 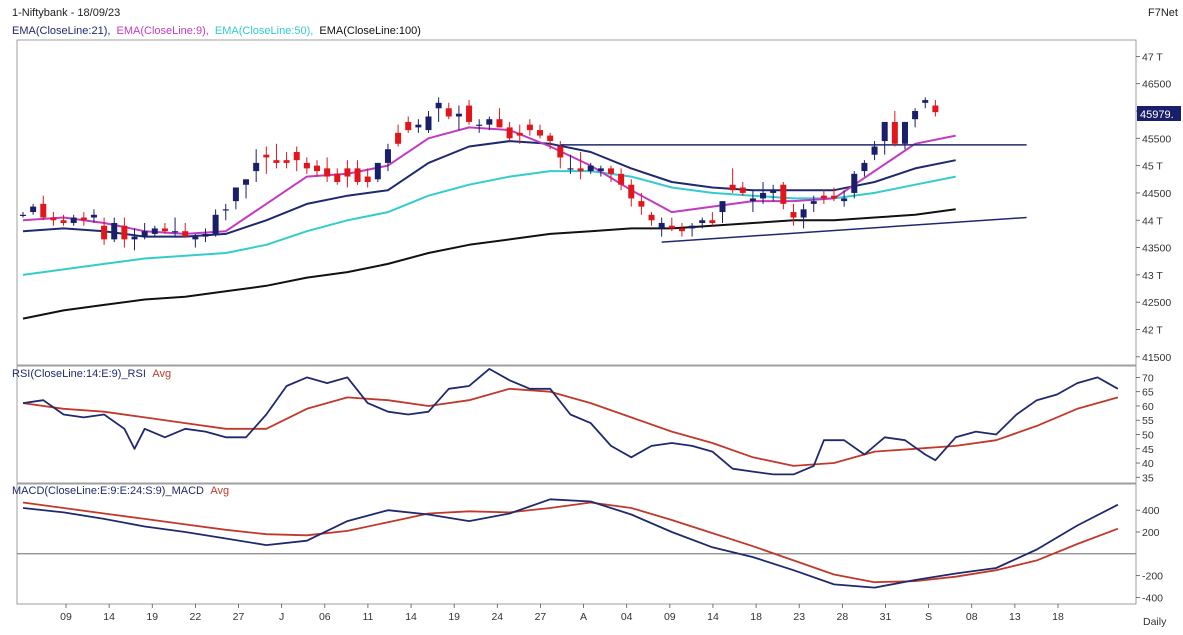 I want to click on ema50-line, so click(x=489, y=223).